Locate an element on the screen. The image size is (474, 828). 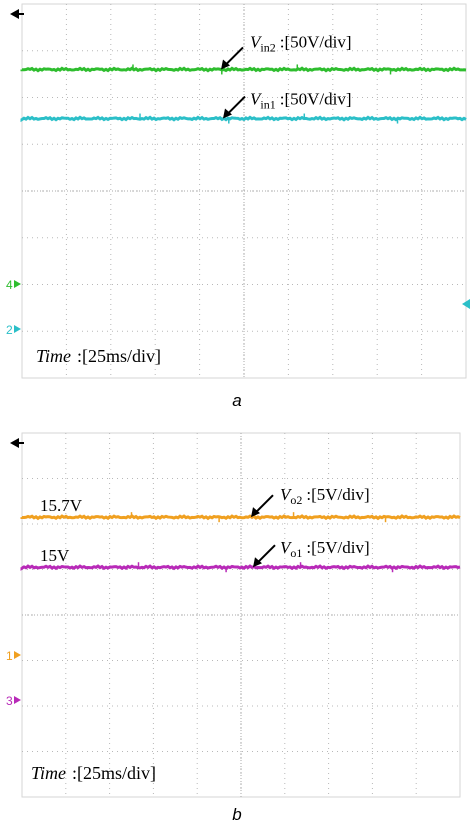
channel-marker-number: 3 is located at coordinates (9, 701).